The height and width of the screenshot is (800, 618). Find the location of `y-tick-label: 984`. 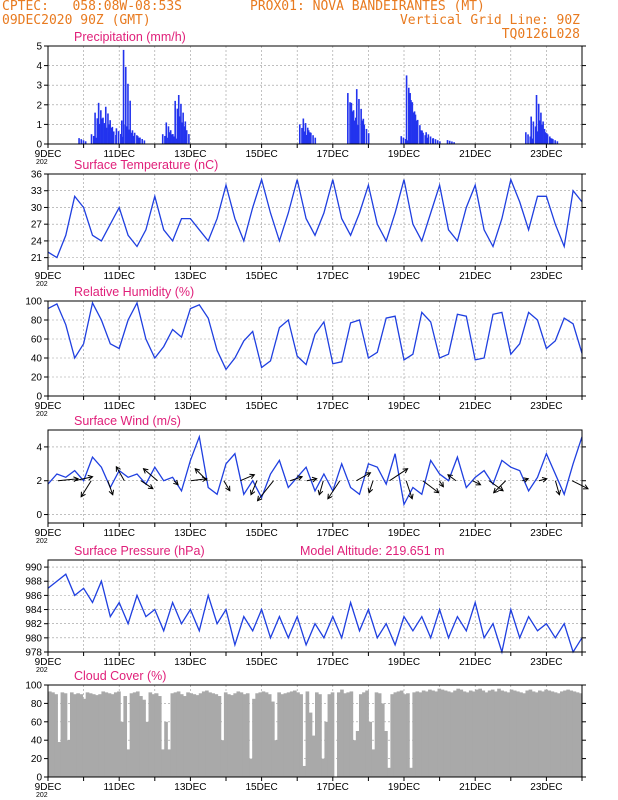

y-tick-label: 984 is located at coordinates (33, 610).